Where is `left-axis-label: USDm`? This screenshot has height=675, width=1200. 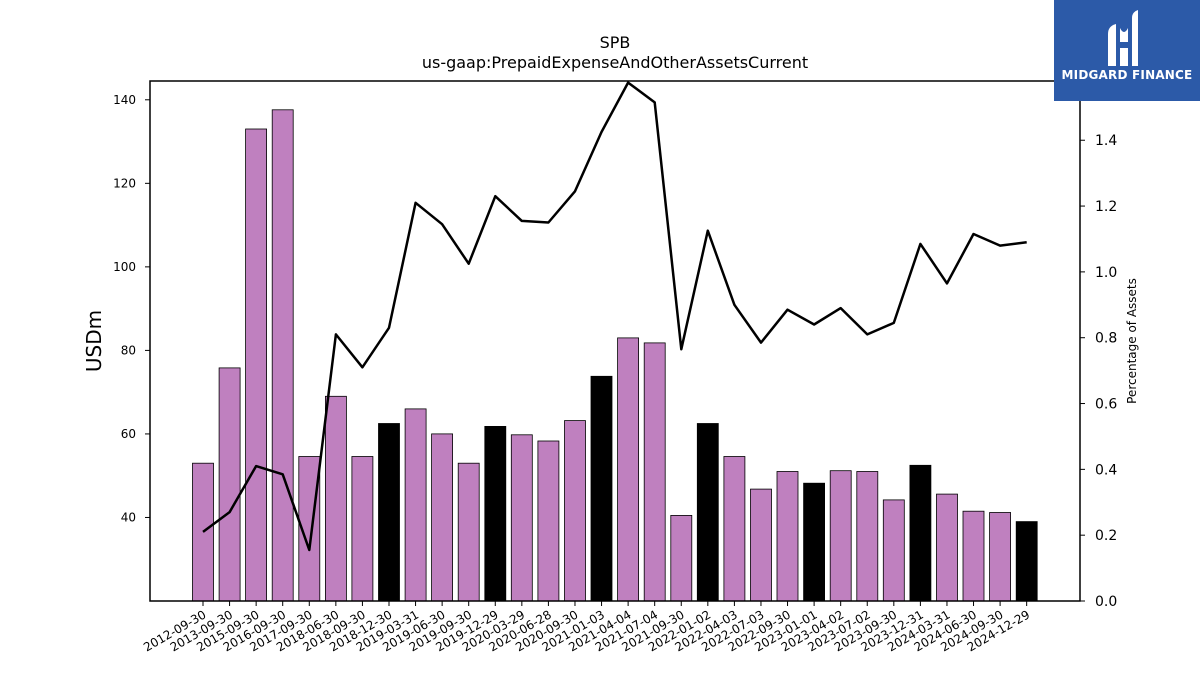 left-axis-label: USDm is located at coordinates (94, 341).